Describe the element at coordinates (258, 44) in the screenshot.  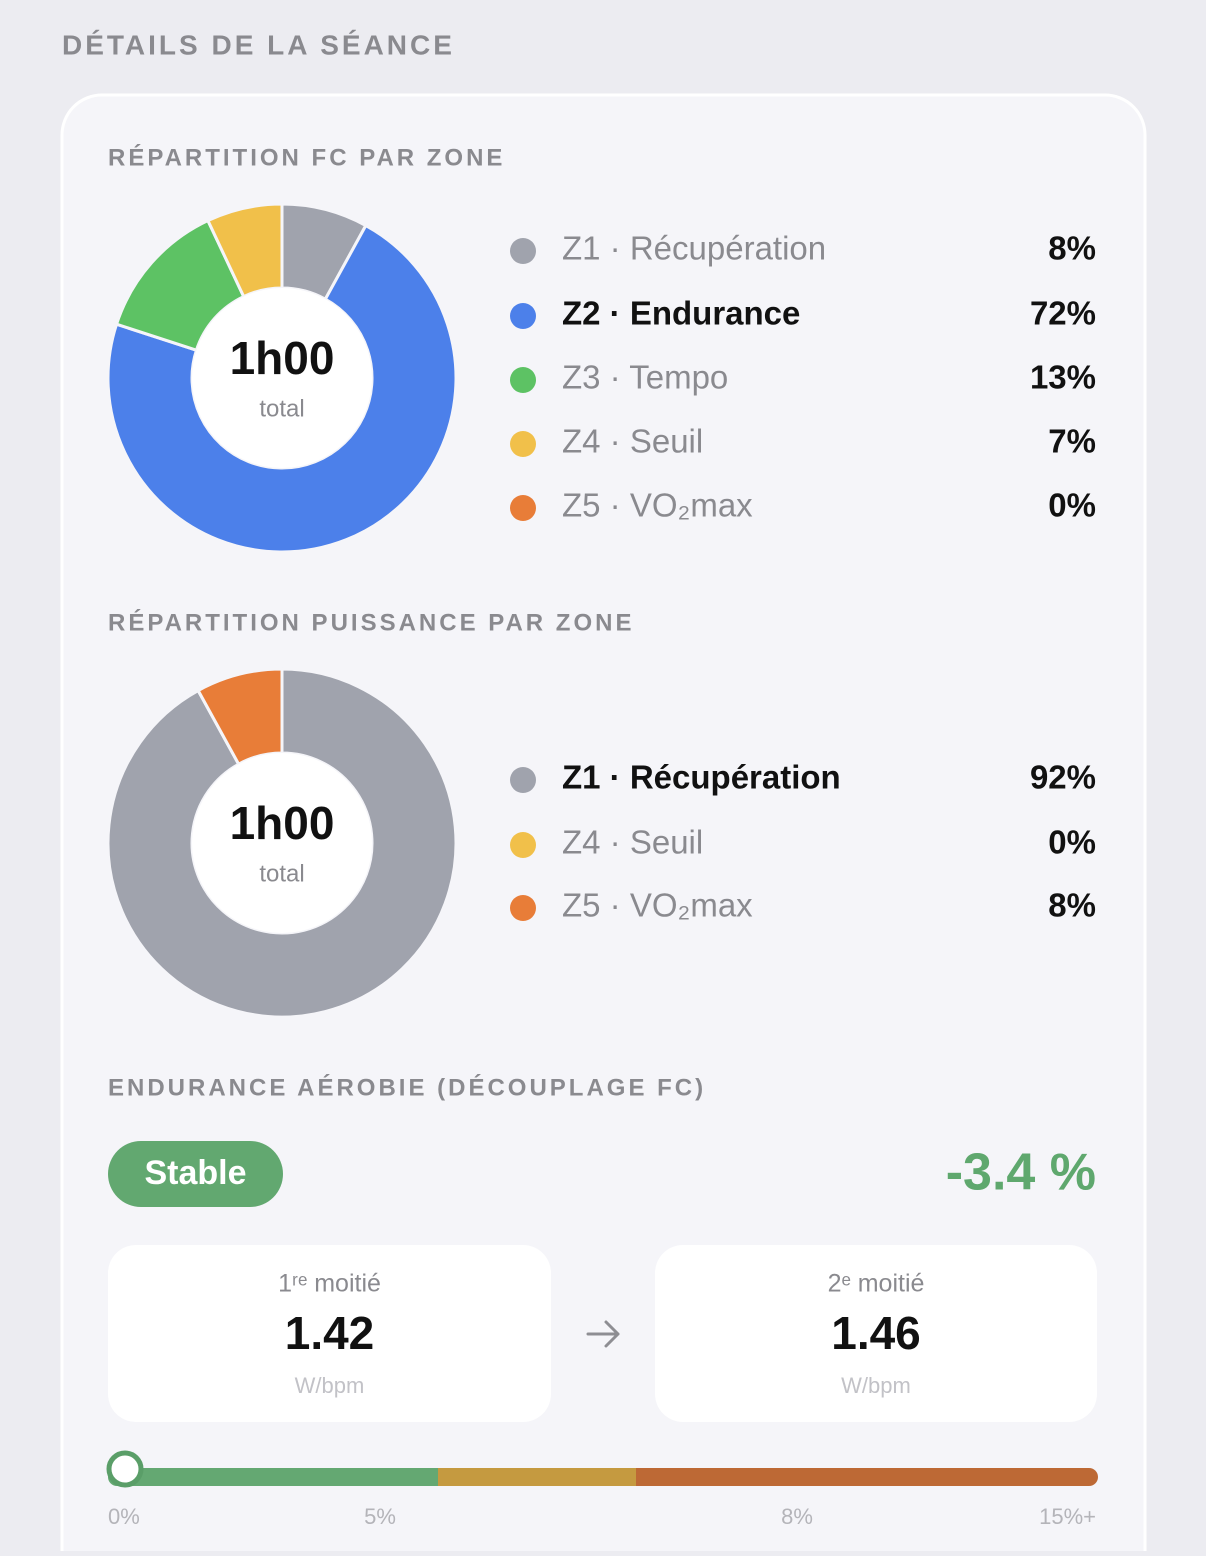
I see `section-title: DÉTAILS DE LA SÉANCE` at that location.